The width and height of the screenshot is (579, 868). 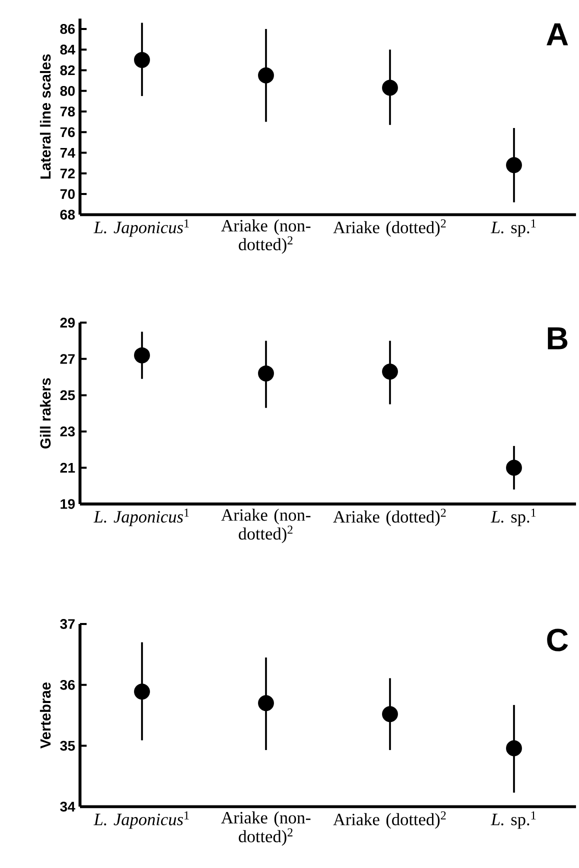 What do you see at coordinates (45, 715) in the screenshot?
I see `y-axis-title: Vertebrae` at bounding box center [45, 715].